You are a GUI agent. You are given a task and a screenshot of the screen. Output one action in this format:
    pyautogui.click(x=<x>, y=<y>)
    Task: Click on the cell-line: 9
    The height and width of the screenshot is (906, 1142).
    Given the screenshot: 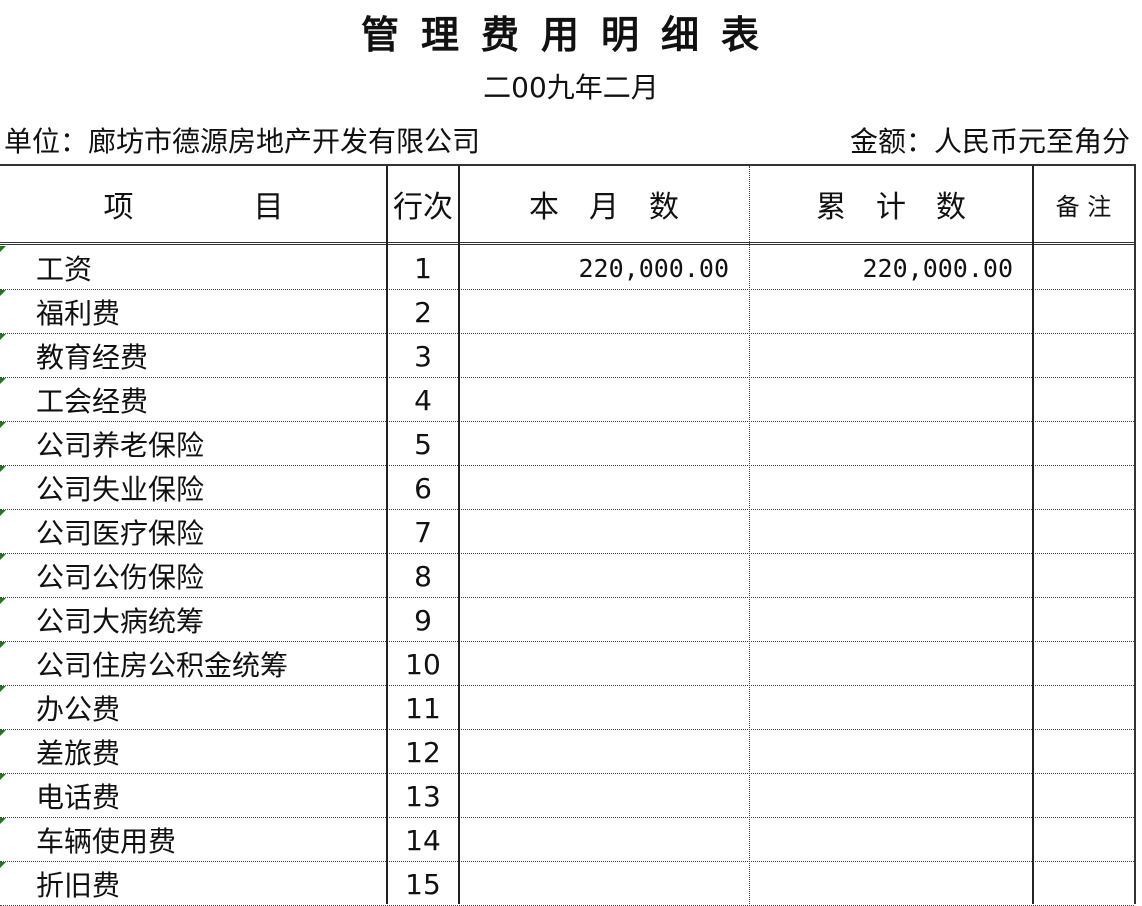 What is the action you would take?
    pyautogui.click(x=423, y=620)
    